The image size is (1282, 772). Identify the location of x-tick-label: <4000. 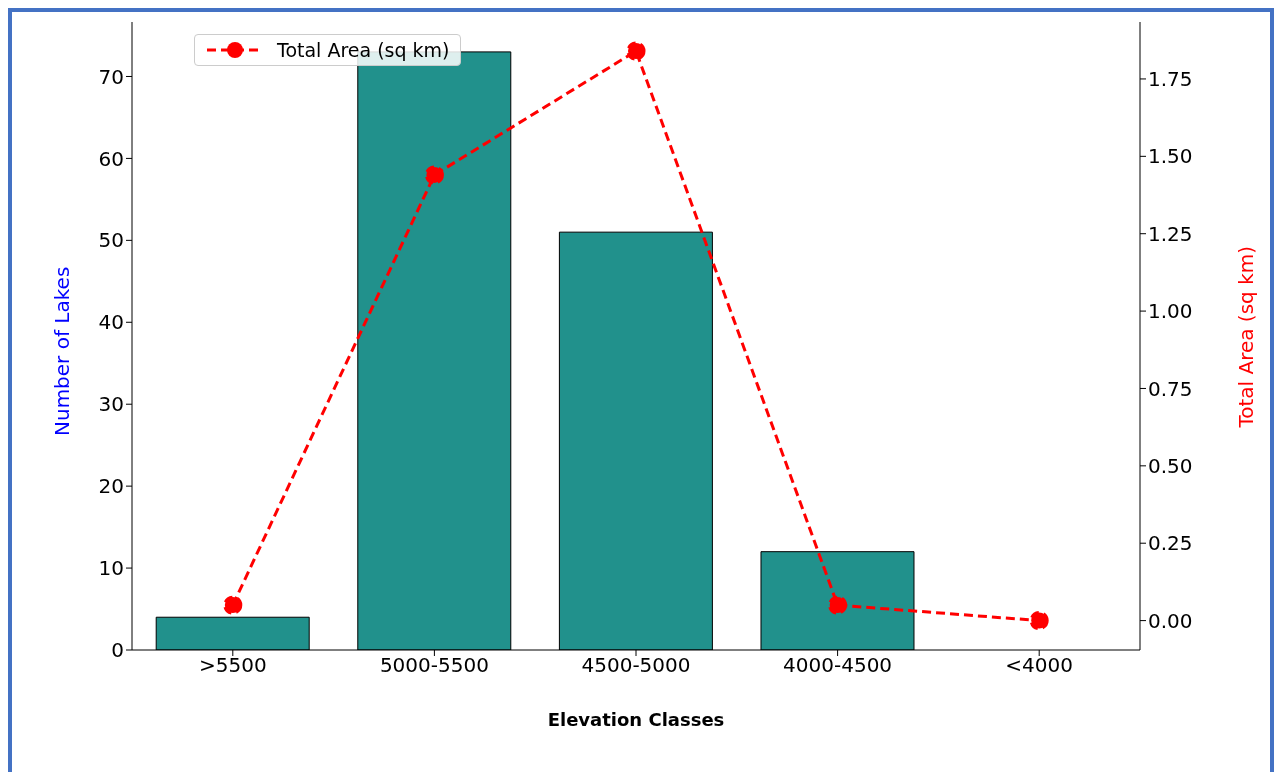
(1039, 665).